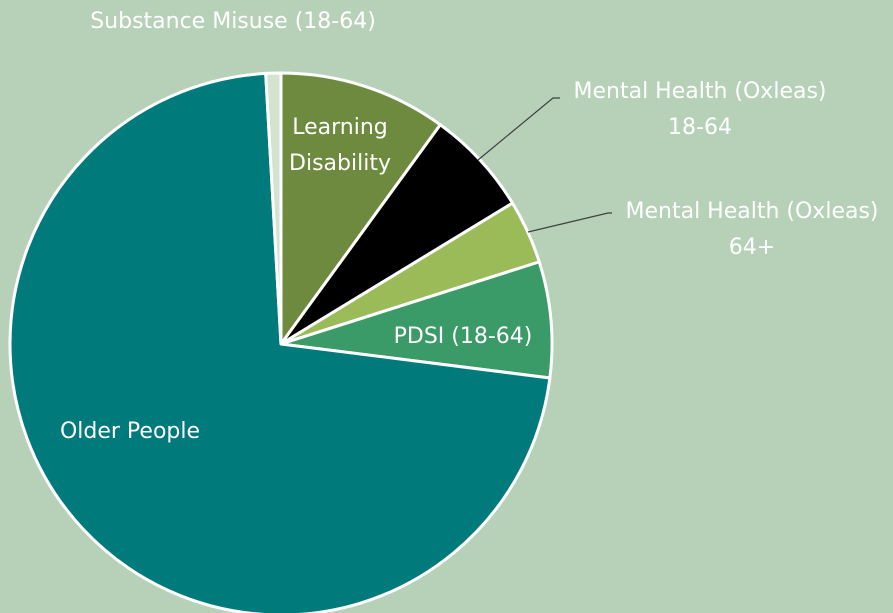 This screenshot has height=613, width=893. What do you see at coordinates (700, 109) in the screenshot?
I see `slice-label: Mental Health (Oxleas) 18-64` at bounding box center [700, 109].